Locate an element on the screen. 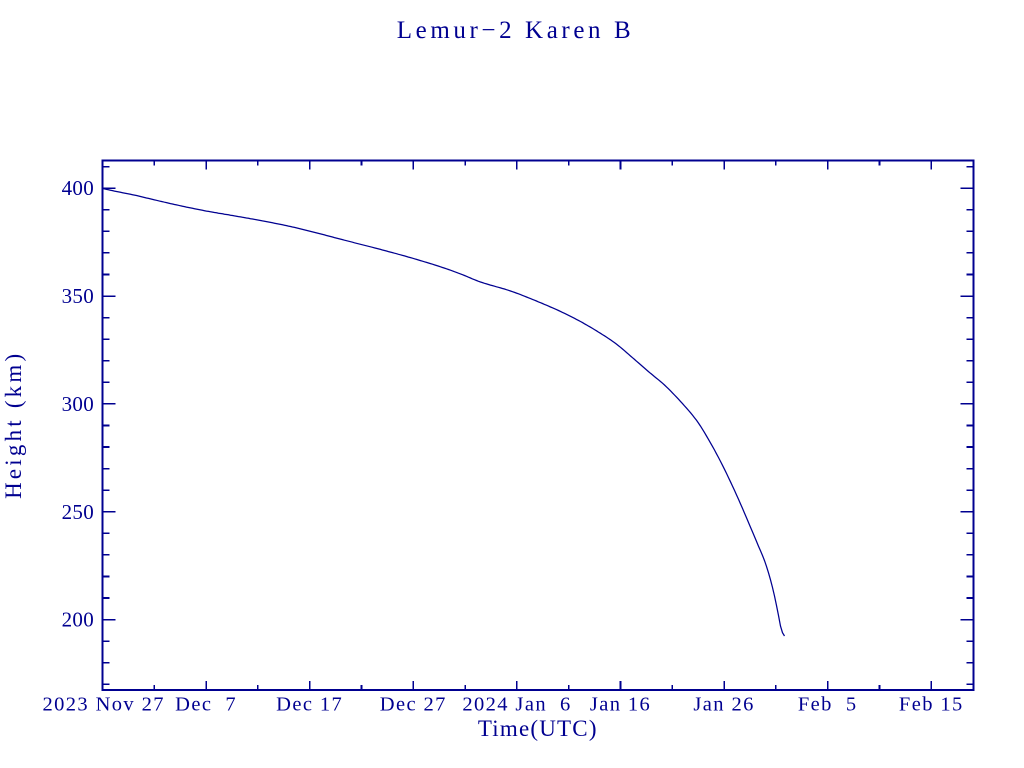  svg-text: Height (km) is located at coordinates (13, 425).